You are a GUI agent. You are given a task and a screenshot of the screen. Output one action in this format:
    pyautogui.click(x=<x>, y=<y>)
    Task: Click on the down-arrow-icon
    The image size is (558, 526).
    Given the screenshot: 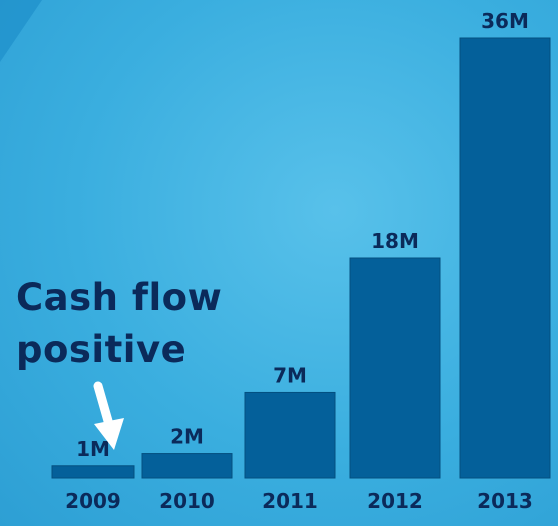 What is the action you would take?
    pyautogui.click(x=108, y=415)
    